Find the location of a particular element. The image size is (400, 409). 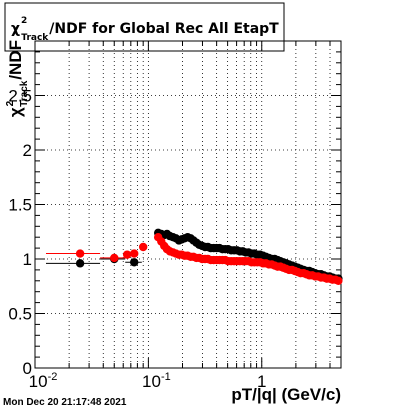

title-box-frame is located at coordinates (144, 27).